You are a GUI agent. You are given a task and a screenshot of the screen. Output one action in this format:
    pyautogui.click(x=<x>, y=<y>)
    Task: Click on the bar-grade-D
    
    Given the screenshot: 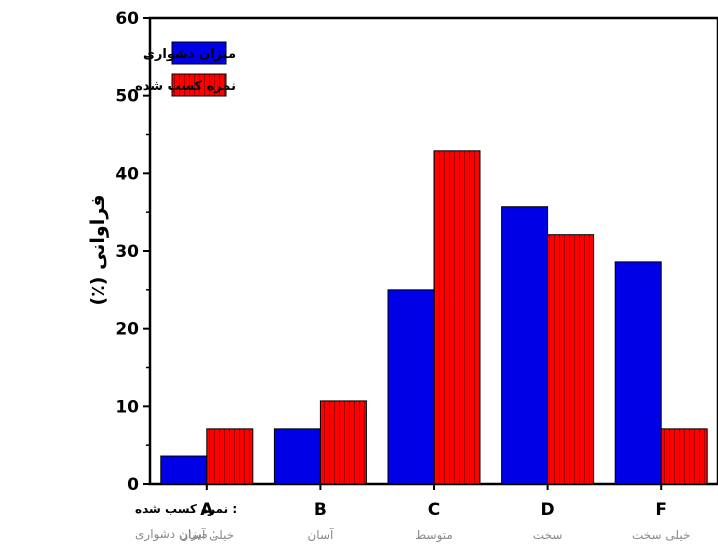 What is the action you would take?
    pyautogui.click(x=571, y=359)
    